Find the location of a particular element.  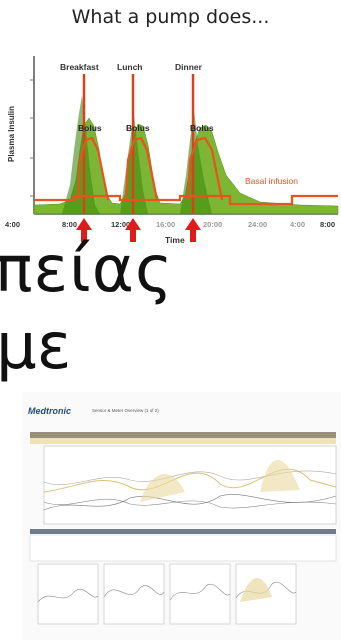

daily-fill is located at coordinates (256, 590).